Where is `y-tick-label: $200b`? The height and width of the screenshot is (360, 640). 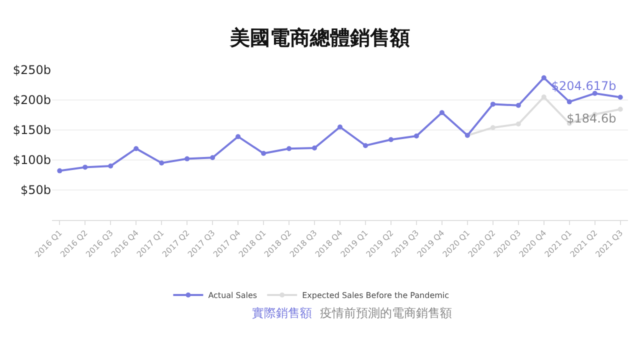 y-tick-label: $200b is located at coordinates (31, 100).